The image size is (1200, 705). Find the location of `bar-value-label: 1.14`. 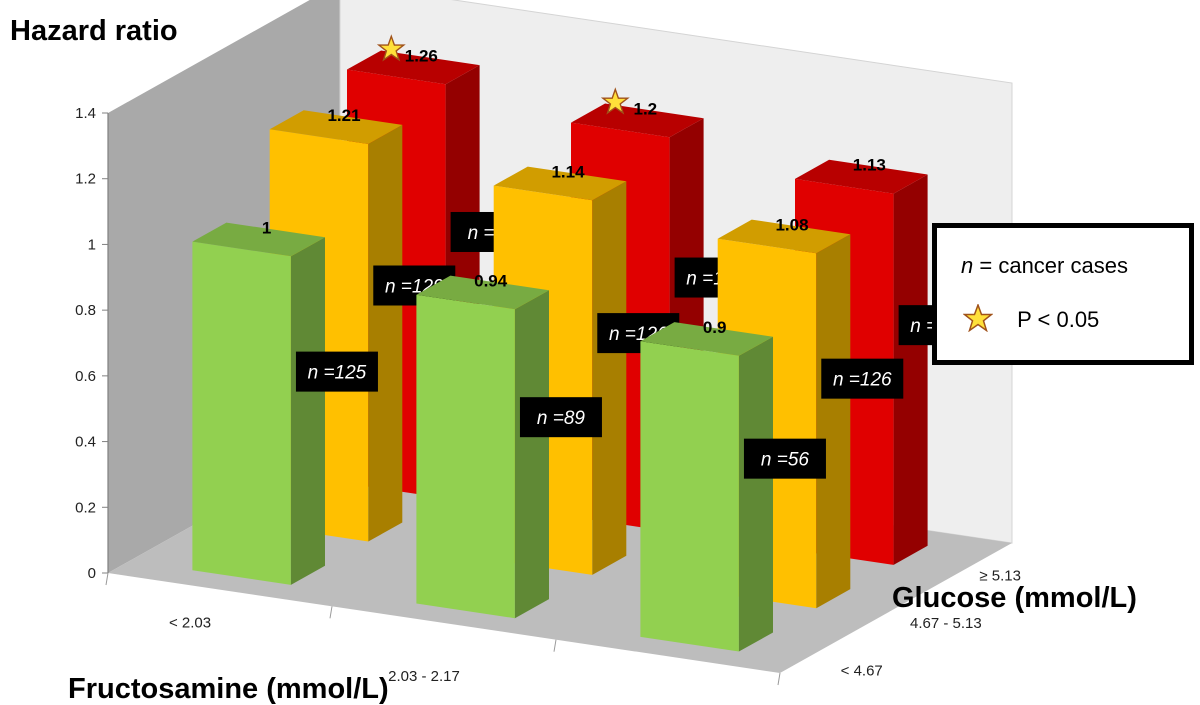

bar-value-label: 1.14 is located at coordinates (568, 171).